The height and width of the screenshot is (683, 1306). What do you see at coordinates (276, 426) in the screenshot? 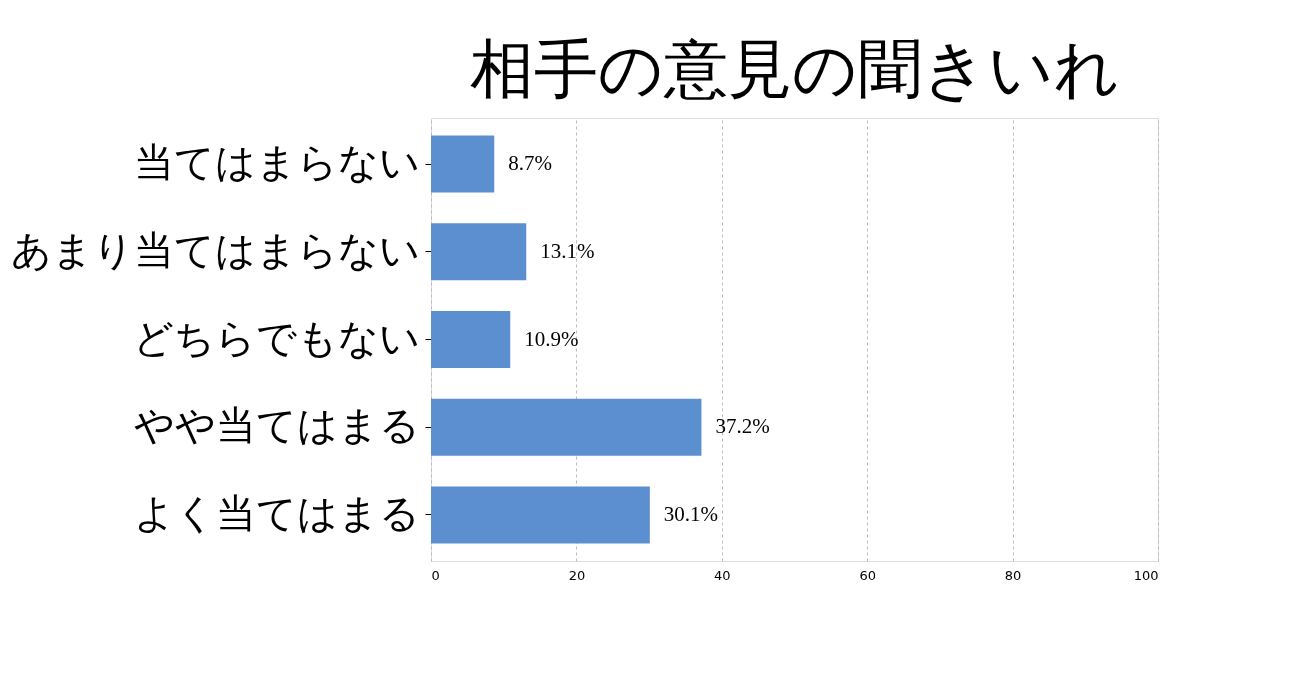
I see `y-tick-label: やや当てはまる` at bounding box center [276, 426].